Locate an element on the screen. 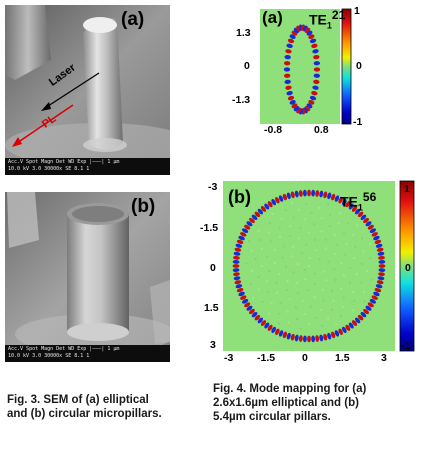 This screenshot has height=450, width=430. fig4-caption-line: 2.6x1.6µm elliptical and (b) is located at coordinates (286, 403).